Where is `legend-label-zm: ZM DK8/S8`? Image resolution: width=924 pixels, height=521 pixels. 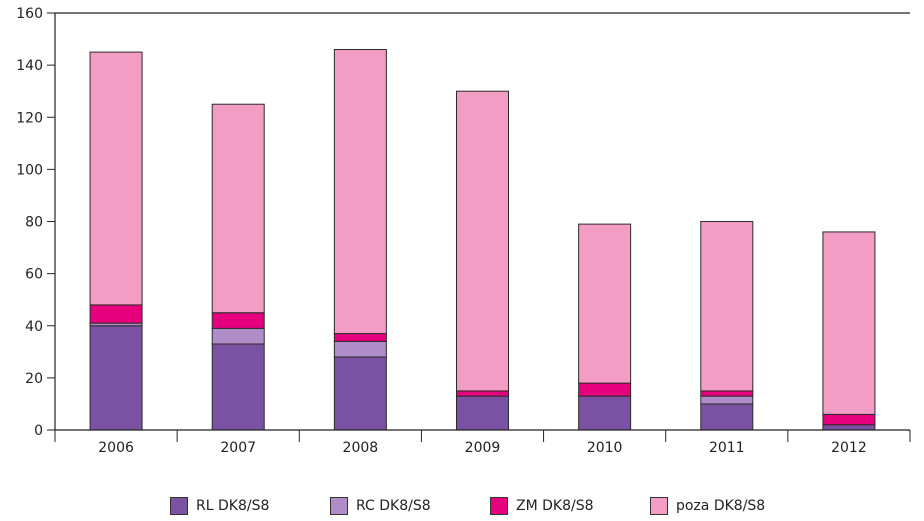
legend-label-zm: ZM DK8/S8 is located at coordinates (555, 506).